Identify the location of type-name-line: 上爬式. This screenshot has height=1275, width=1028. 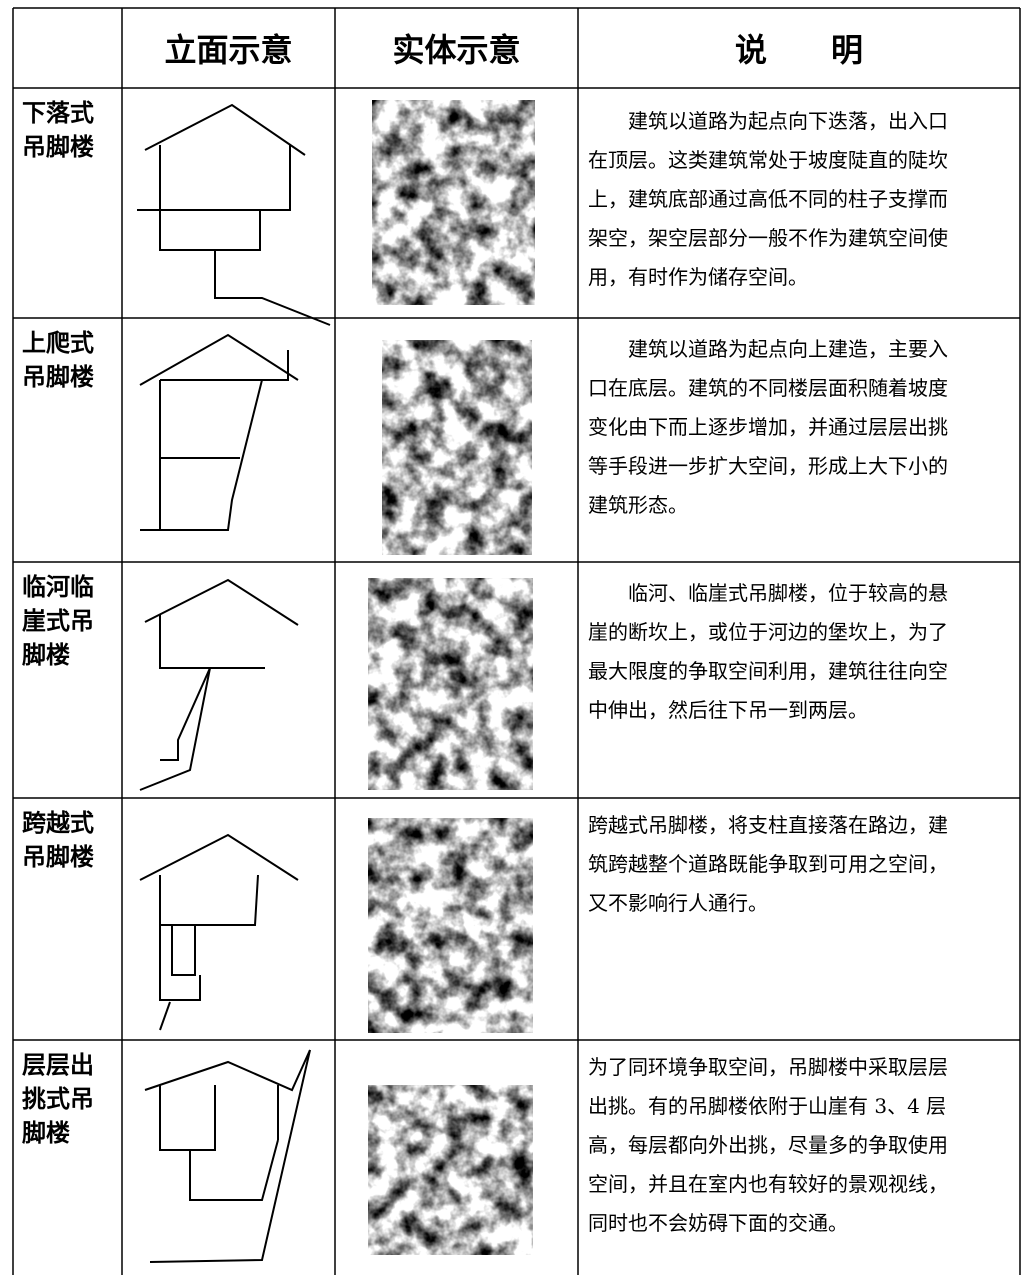
(58, 343).